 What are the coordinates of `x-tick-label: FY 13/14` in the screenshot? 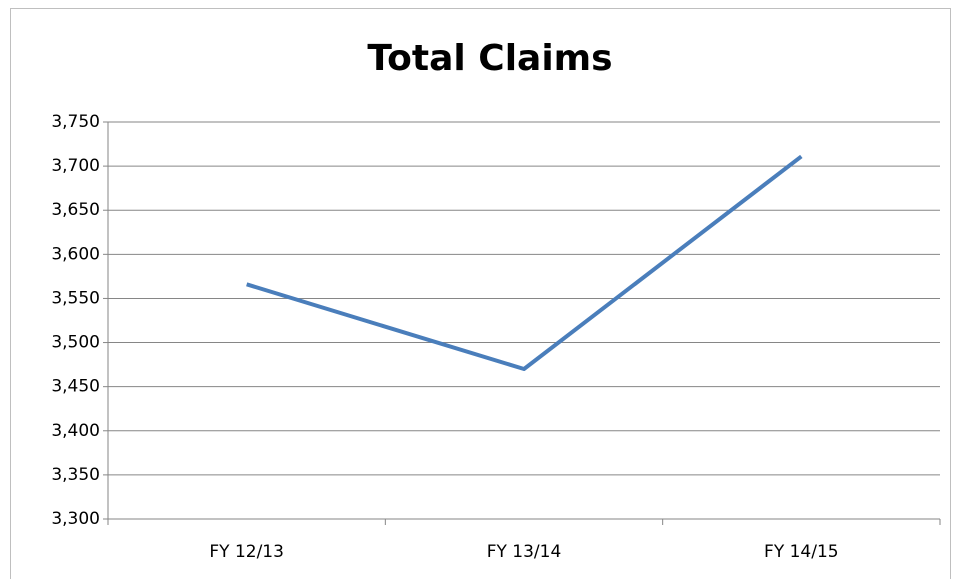 It's located at (524, 552).